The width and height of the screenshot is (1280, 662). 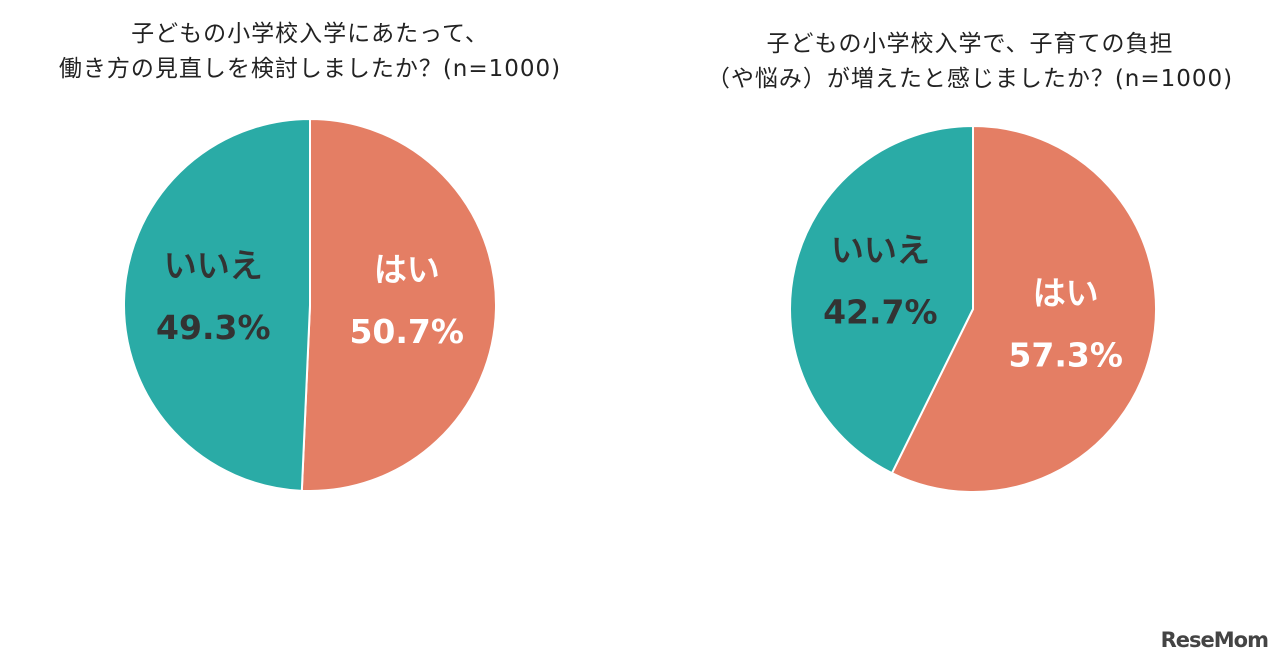 What do you see at coordinates (1214, 640) in the screenshot?
I see `watermark-logo: ReseMom` at bounding box center [1214, 640].